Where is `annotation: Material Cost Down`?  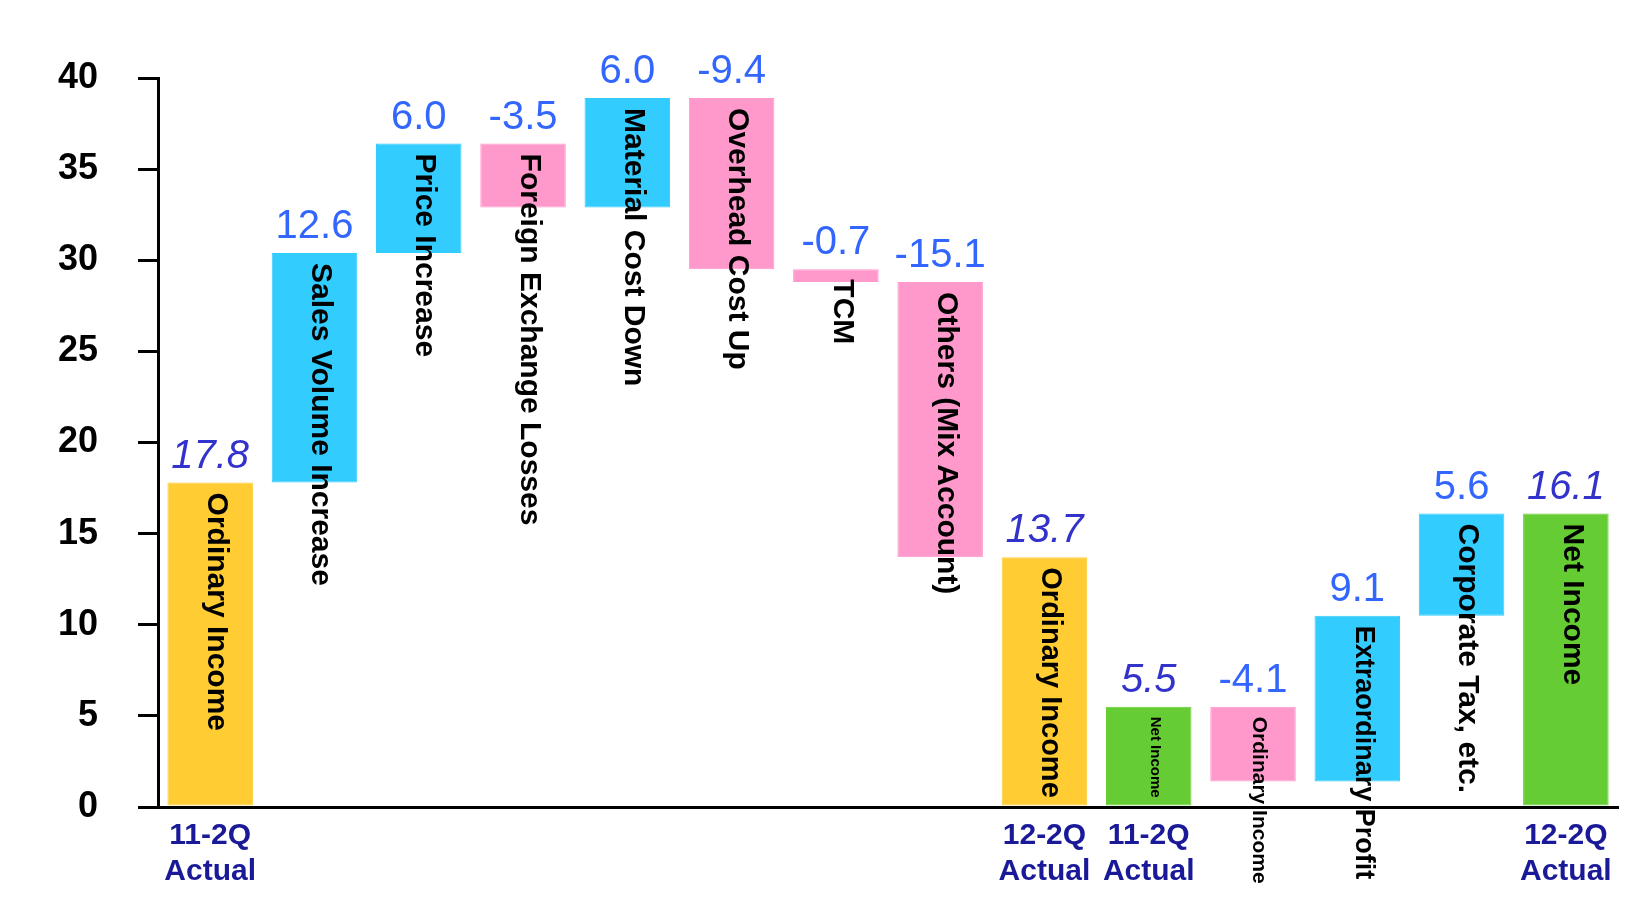
annotation: Material Cost Down is located at coordinates (636, 247).